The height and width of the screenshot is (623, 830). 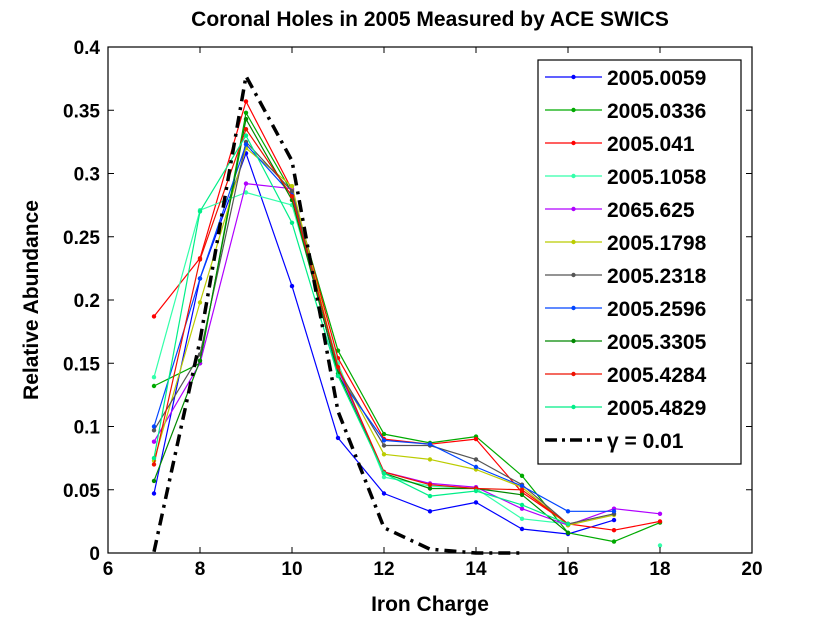 I want to click on legend-entry: 2005.041, so click(x=620, y=144).